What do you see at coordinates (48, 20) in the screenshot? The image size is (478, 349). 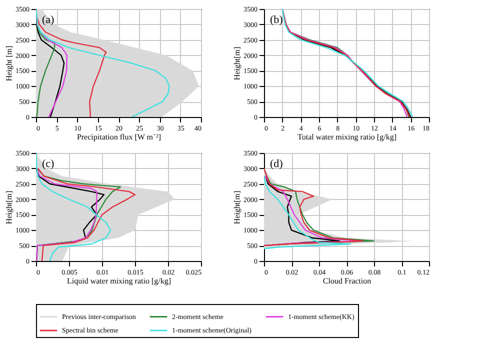 I see `annotation: (a)` at bounding box center [48, 20].